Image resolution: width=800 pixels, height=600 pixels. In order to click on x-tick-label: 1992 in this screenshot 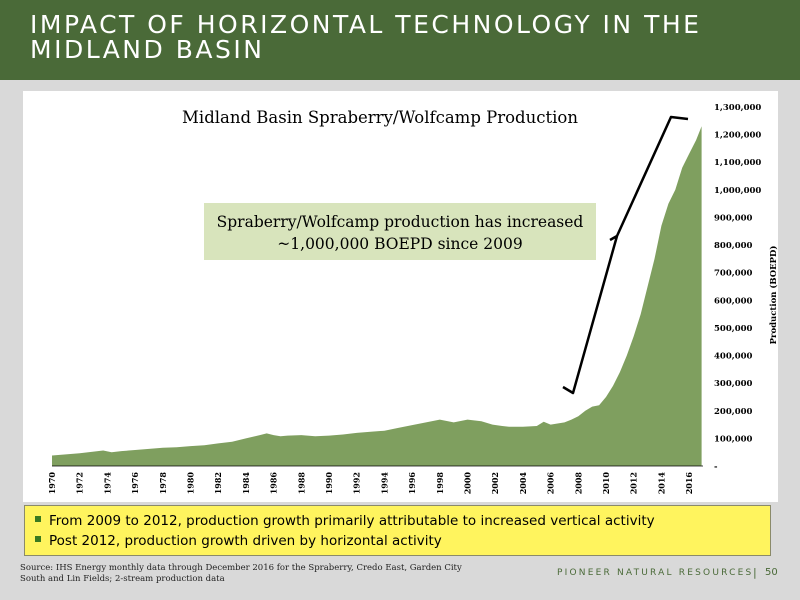, I will do `click(357, 483)`.